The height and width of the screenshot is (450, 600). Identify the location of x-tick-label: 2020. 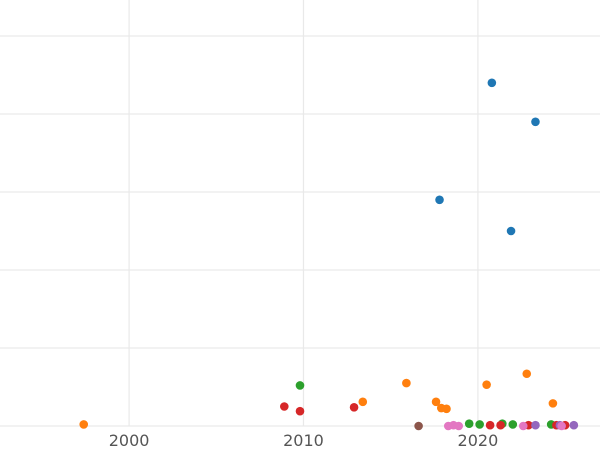
(478, 440).